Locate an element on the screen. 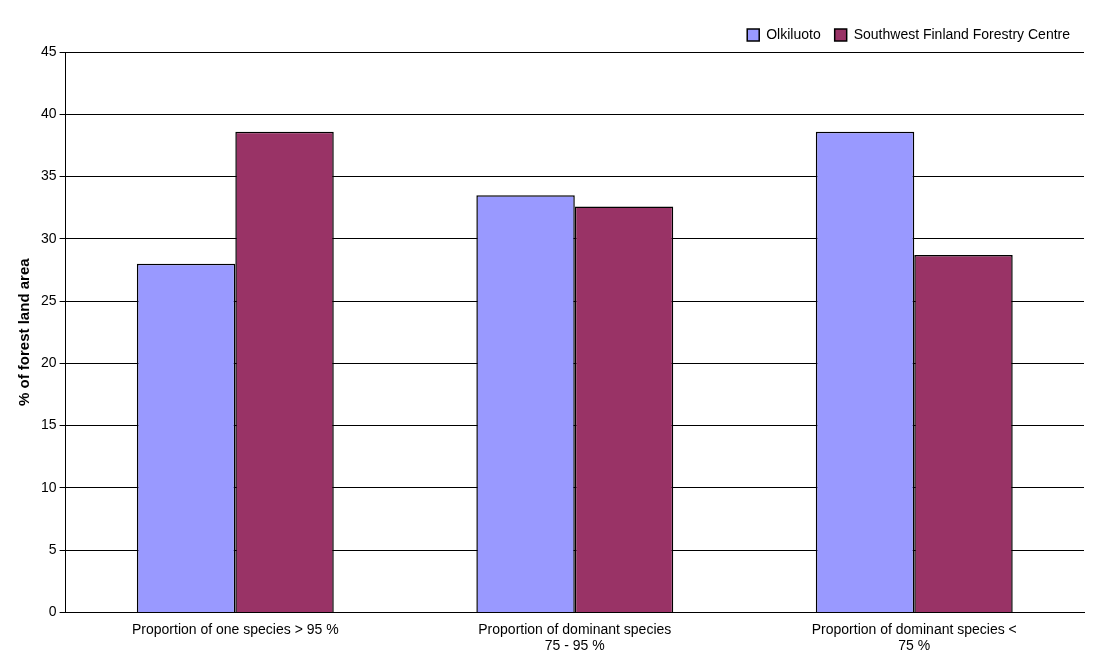 The image size is (1104, 670). y-tick-label: 25 is located at coordinates (48, 299).